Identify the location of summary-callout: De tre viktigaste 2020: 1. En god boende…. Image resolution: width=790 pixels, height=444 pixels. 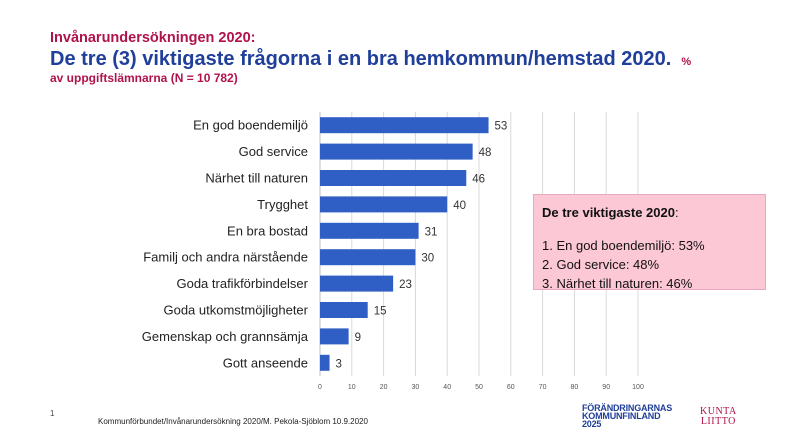
(649, 242).